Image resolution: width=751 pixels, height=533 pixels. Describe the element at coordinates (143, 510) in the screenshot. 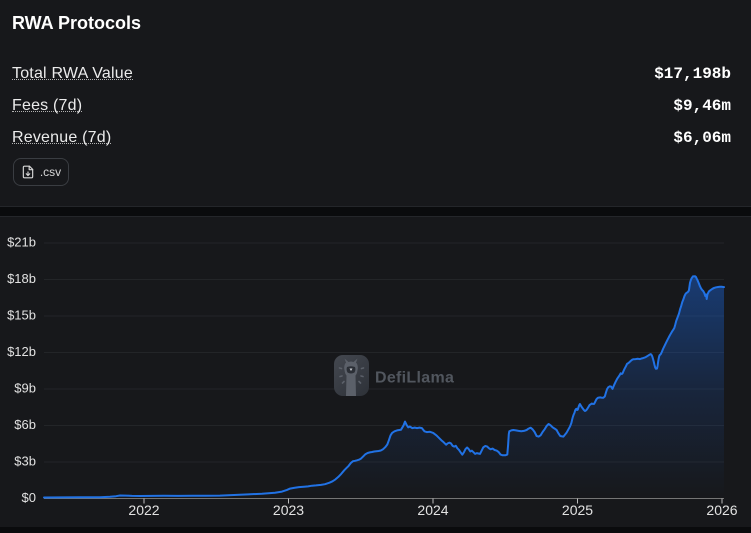

I see `svg-text: 2022` at that location.